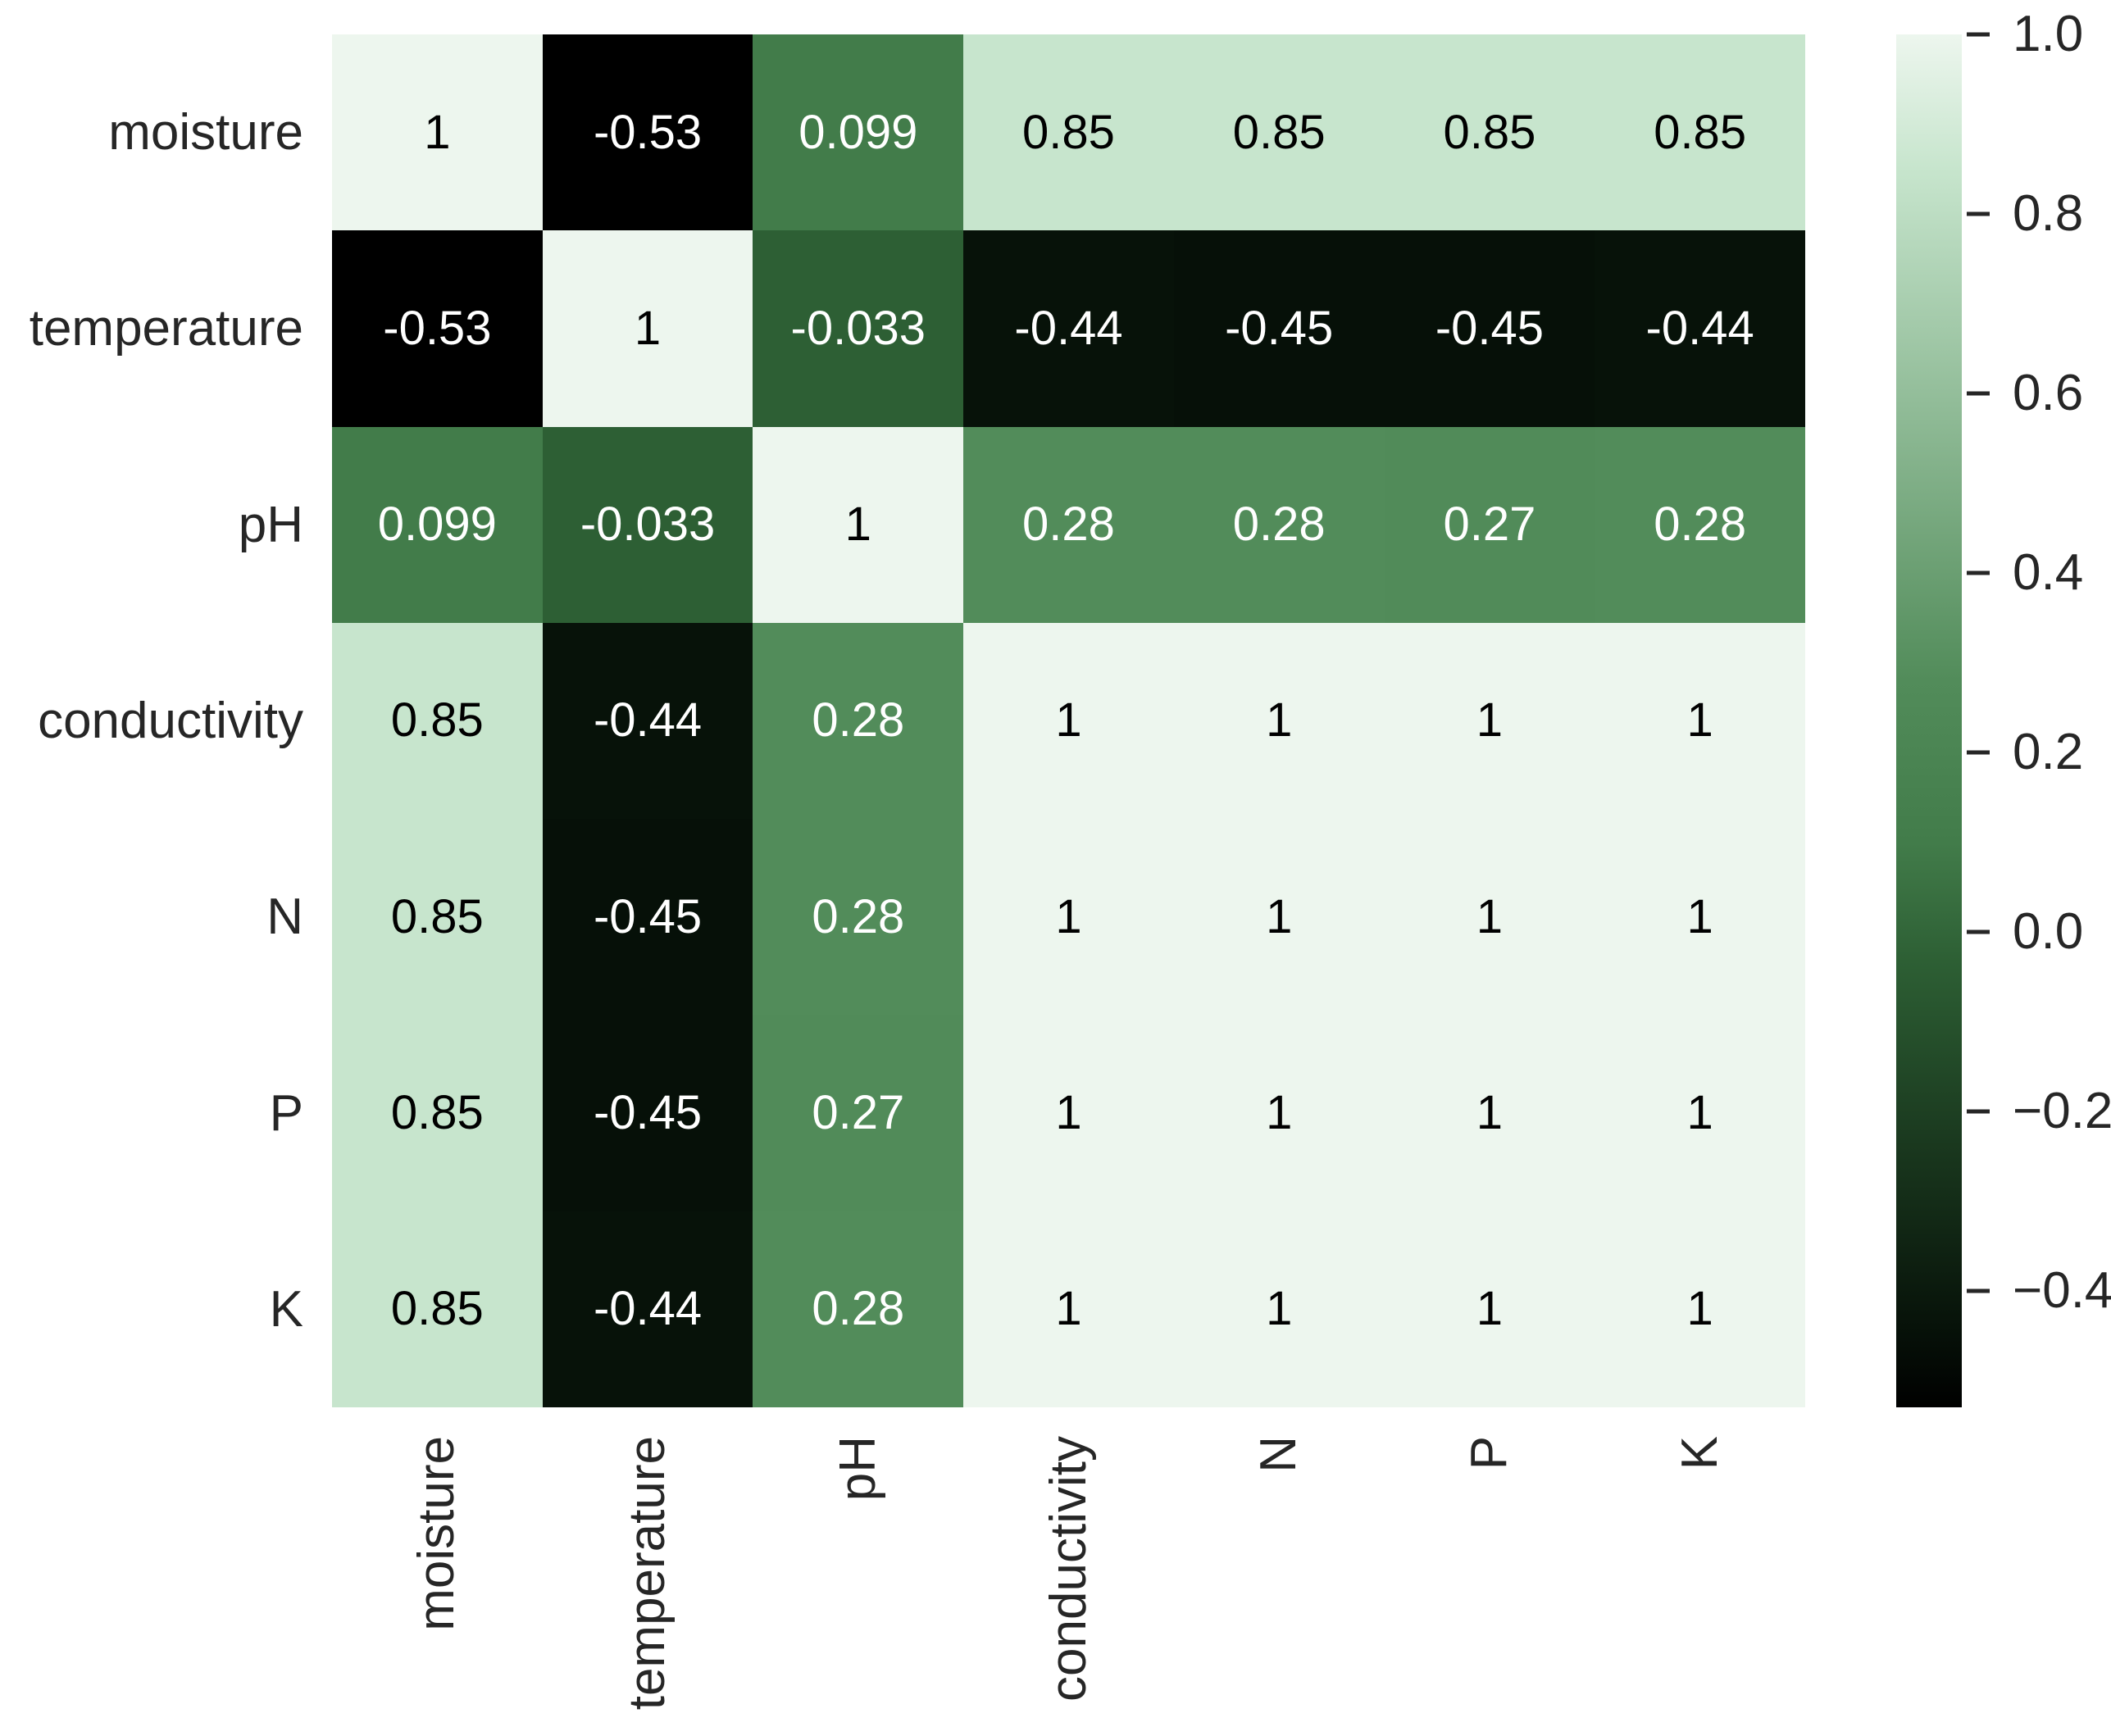  What do you see at coordinates (1489, 1453) in the screenshot?
I see `x-axis-label-text: P` at bounding box center [1489, 1453].